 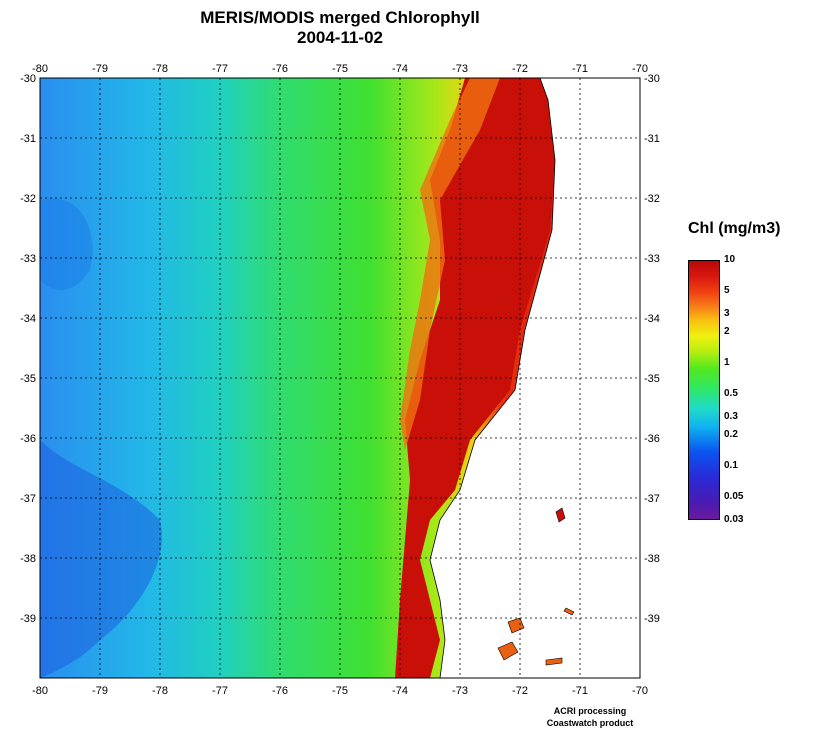 I want to click on bloom-edge, so click(x=450, y=264).